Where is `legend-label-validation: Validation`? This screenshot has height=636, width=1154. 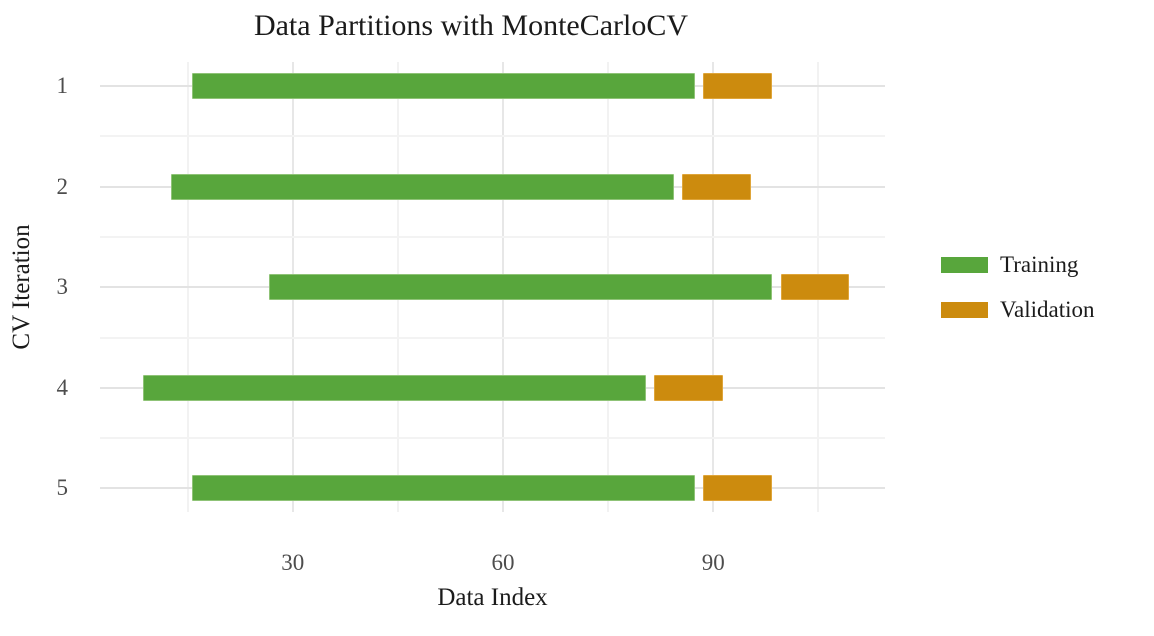
legend-label-validation: Validation is located at coordinates (1047, 309).